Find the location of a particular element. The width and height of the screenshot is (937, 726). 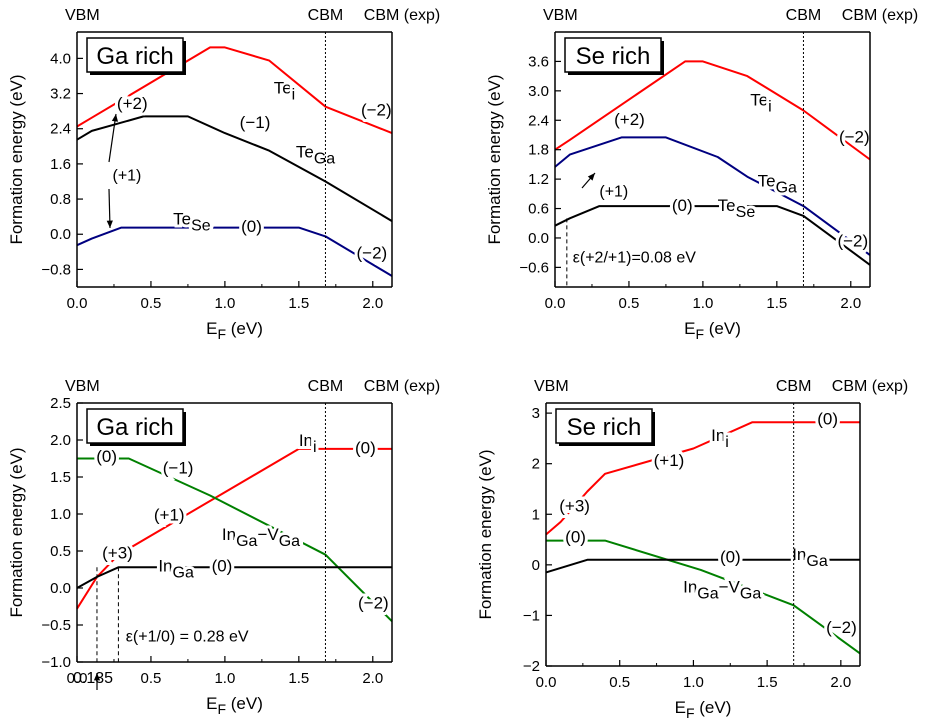

y-tick-label: 3.2 is located at coordinates (60, 94).